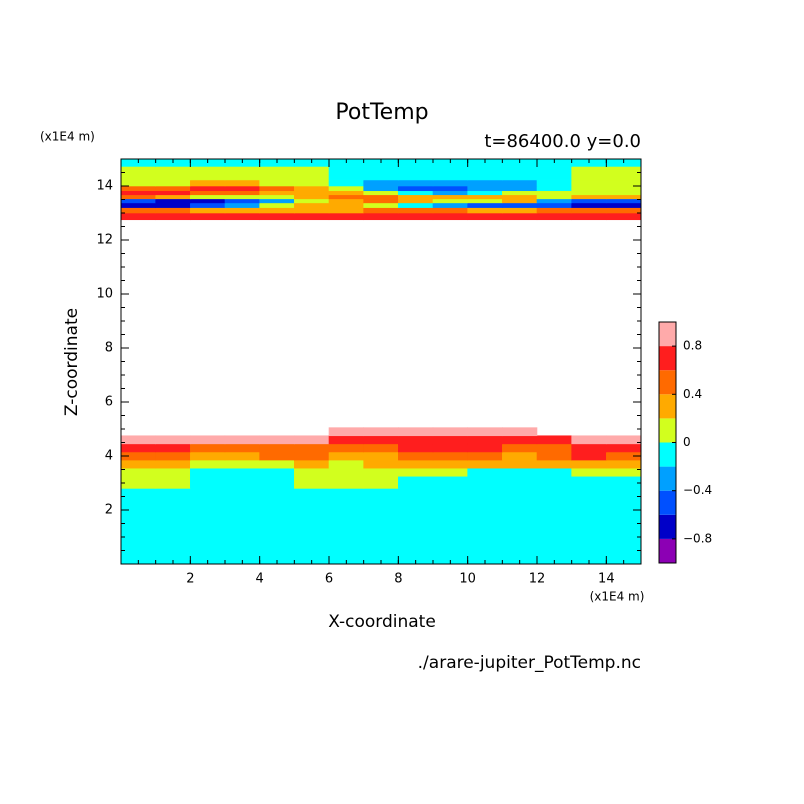  I want to click on y-tick-label: 4, so click(109, 456).